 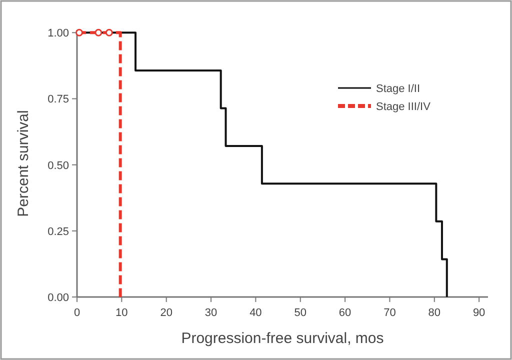 I want to click on y-axis-title: Percent survival, so click(x=23, y=163).